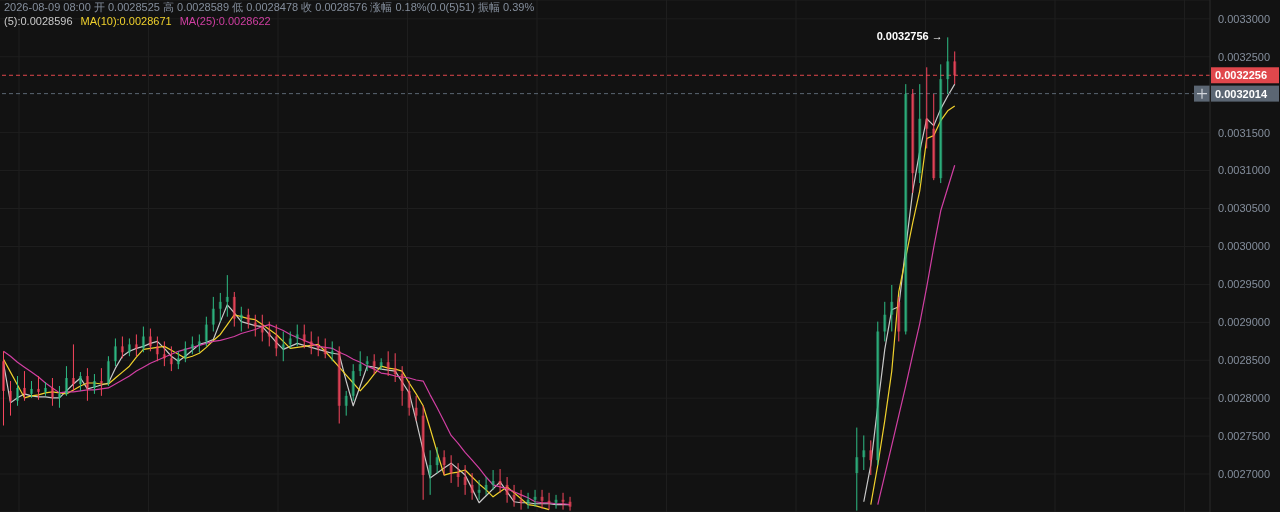 This screenshot has height=512, width=1280. What do you see at coordinates (1244, 170) in the screenshot?
I see `y-tick-label: 0.0031000` at bounding box center [1244, 170].